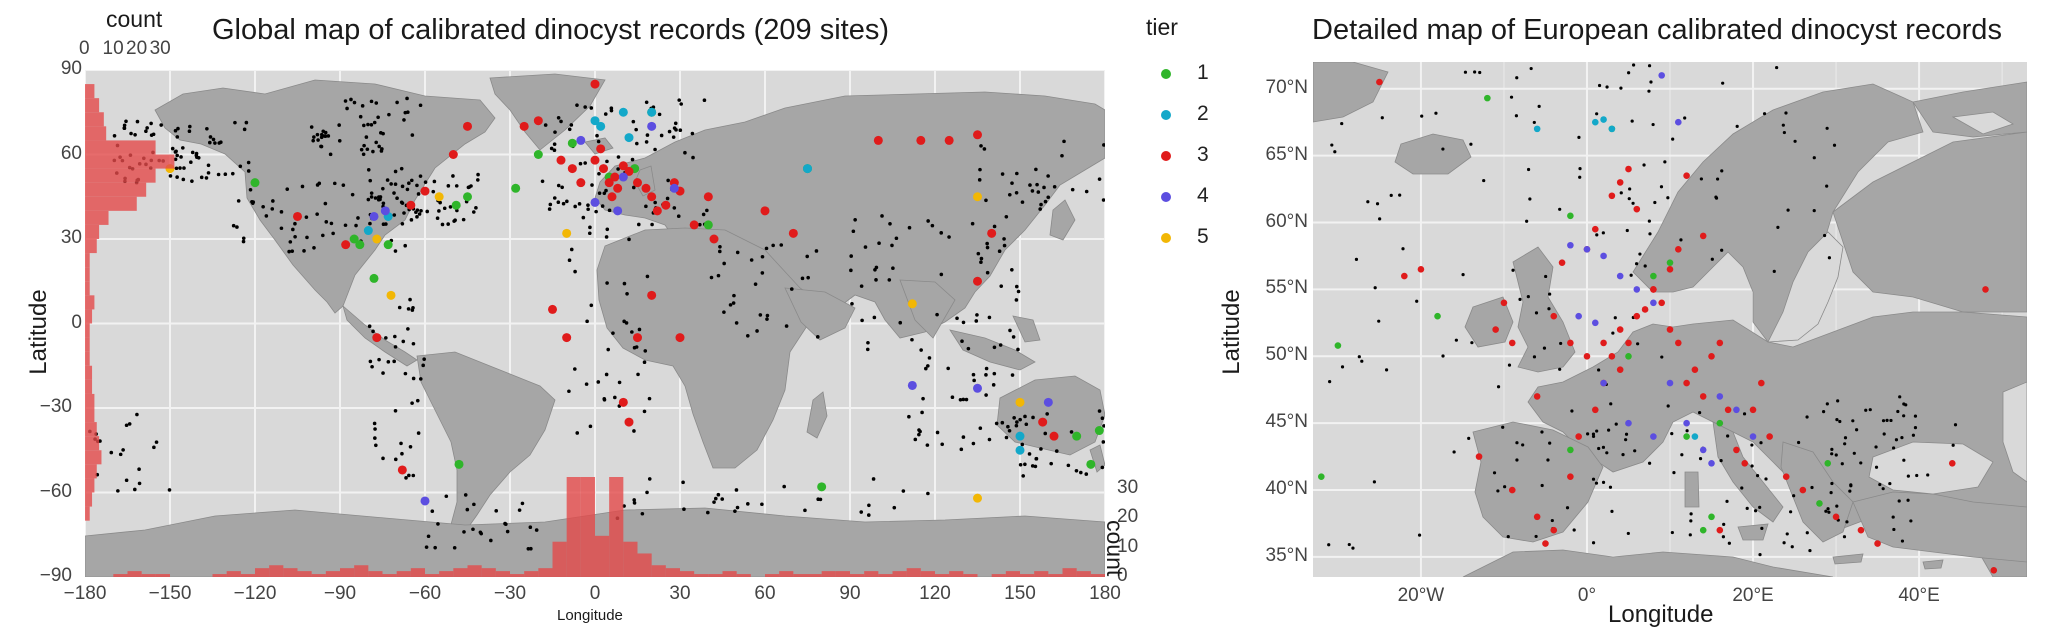  What do you see at coordinates (1919, 595) in the screenshot?
I see `right-x-tick-label: 40°E` at bounding box center [1919, 595].